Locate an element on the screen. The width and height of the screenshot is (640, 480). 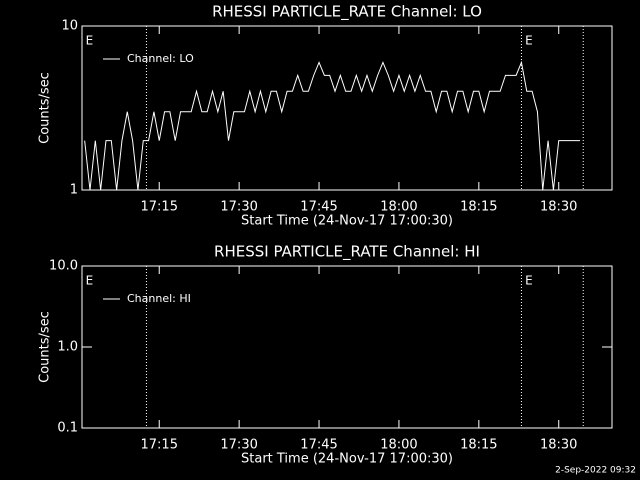
chart-title: RHESSI PARTICLE_RATE Channel: LO is located at coordinates (347, 12).